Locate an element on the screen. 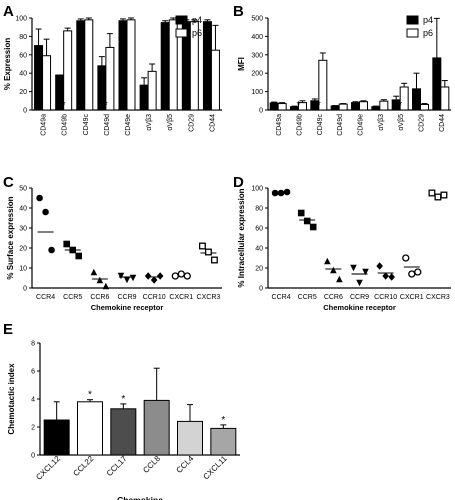 The height and width of the screenshot is (500, 455). panel-b-legend-label: p6 is located at coordinates (428, 33).